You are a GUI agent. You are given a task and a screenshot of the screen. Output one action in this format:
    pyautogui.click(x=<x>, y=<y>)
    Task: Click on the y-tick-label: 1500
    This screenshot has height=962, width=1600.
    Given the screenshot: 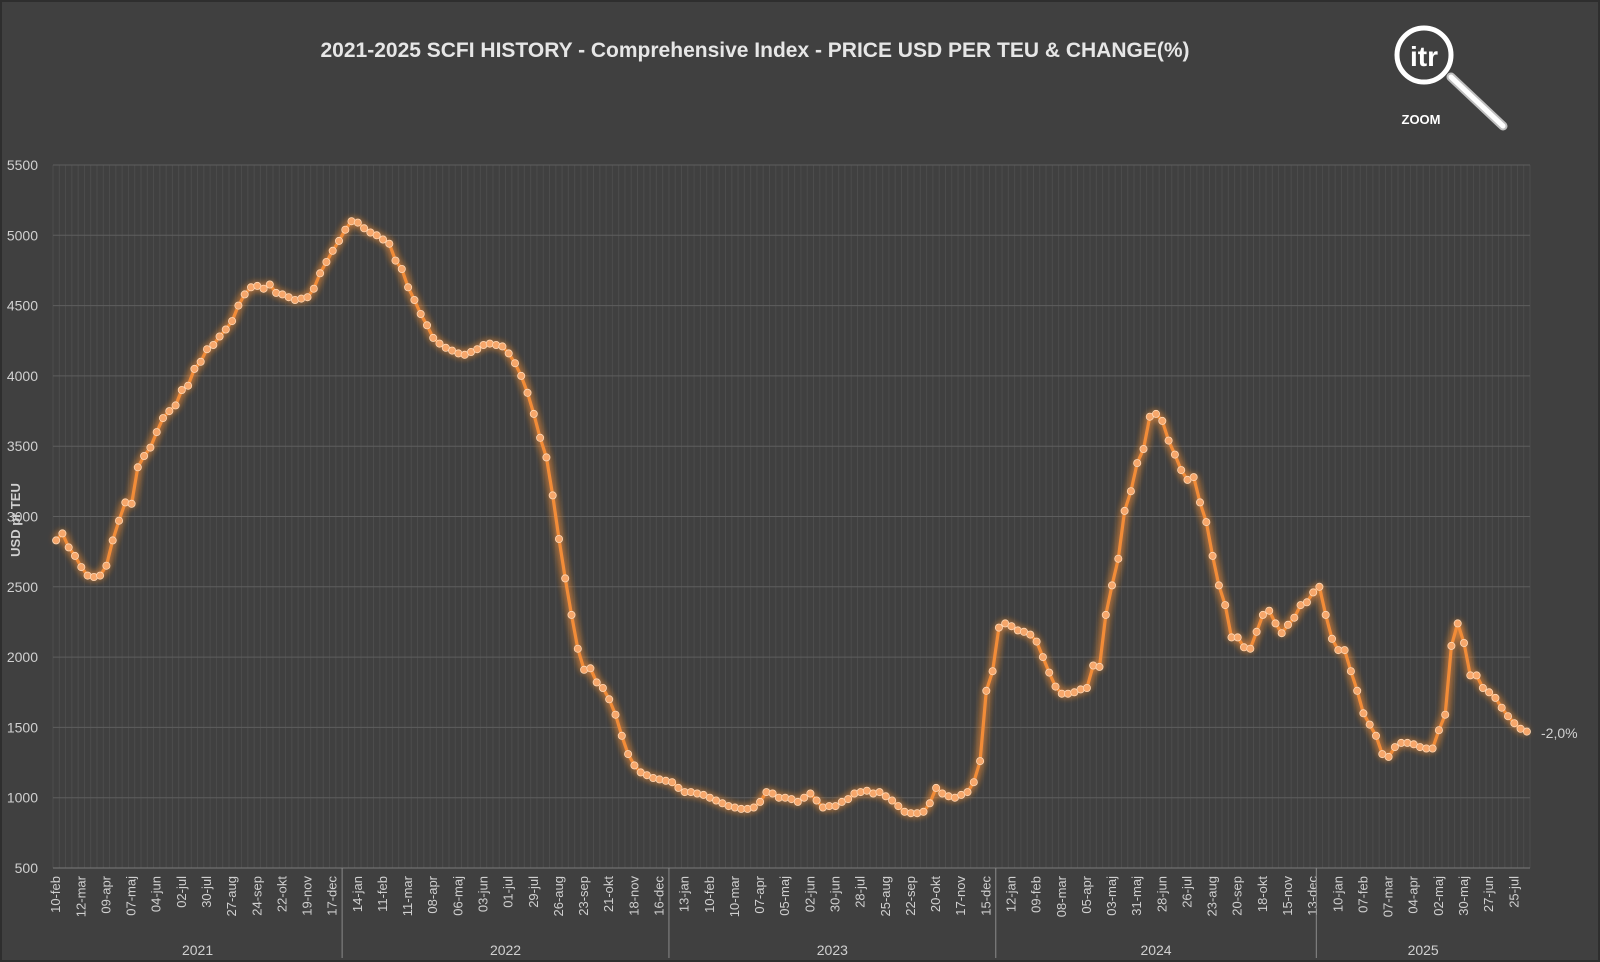 What is the action you would take?
    pyautogui.click(x=22, y=727)
    